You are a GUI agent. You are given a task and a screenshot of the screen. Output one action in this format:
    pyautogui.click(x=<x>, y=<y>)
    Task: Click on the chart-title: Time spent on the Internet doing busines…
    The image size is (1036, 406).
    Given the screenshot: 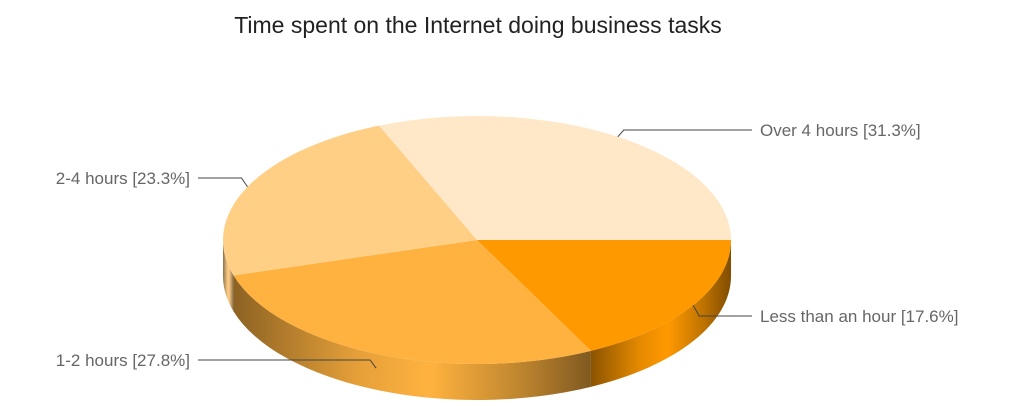 What is the action you would take?
    pyautogui.click(x=478, y=25)
    